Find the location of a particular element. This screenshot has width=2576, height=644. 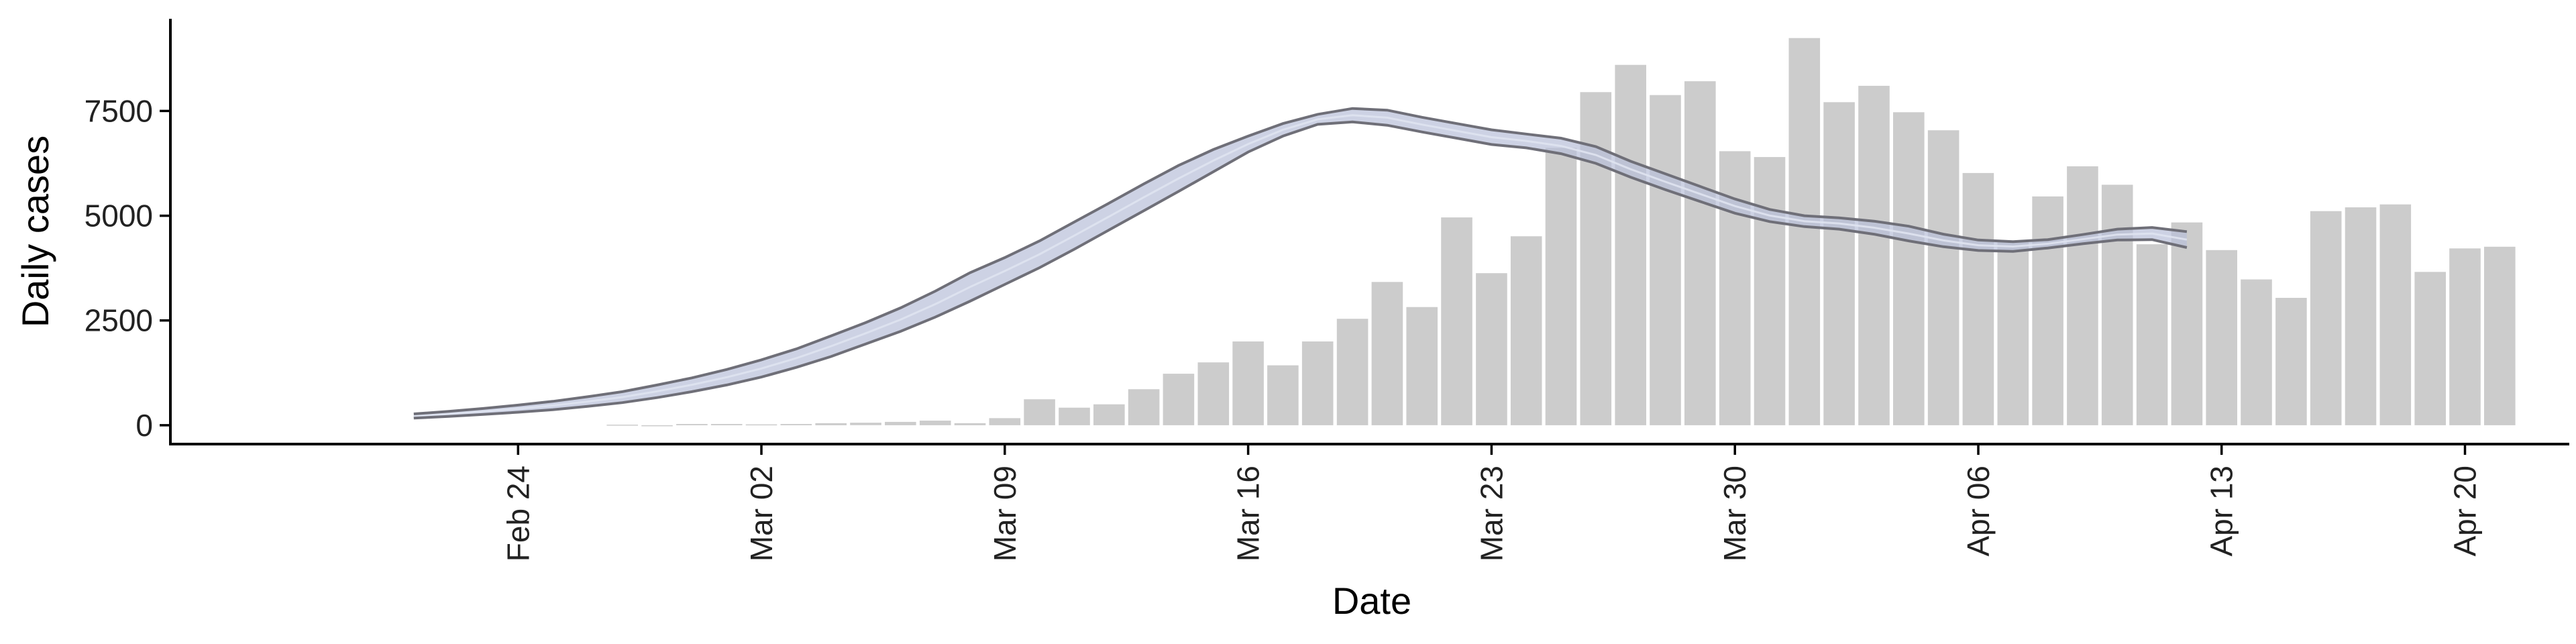

x-axis-title: Date is located at coordinates (1371, 601).